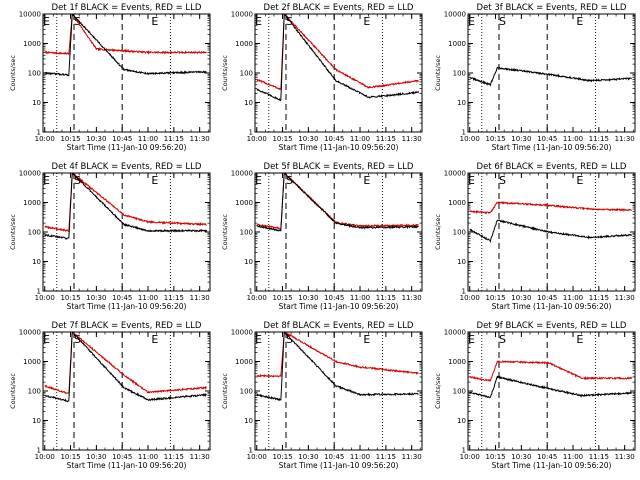 Image resolution: width=640 pixels, height=480 pixels. Describe the element at coordinates (552, 167) in the screenshot. I see `chart-title: Det 6f BLACK = Events, RED = LLD` at that location.